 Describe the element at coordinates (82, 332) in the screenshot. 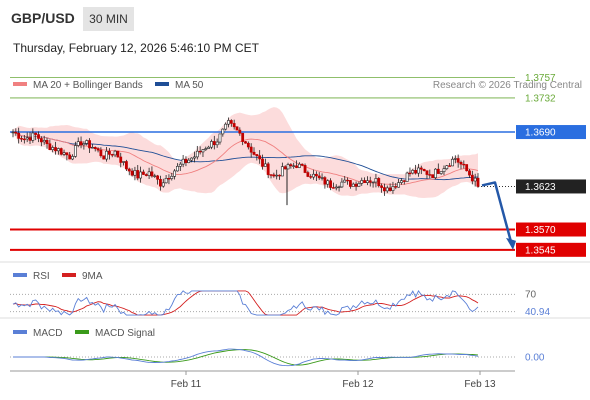

I see `legend-macd-signal-swatch` at that location.